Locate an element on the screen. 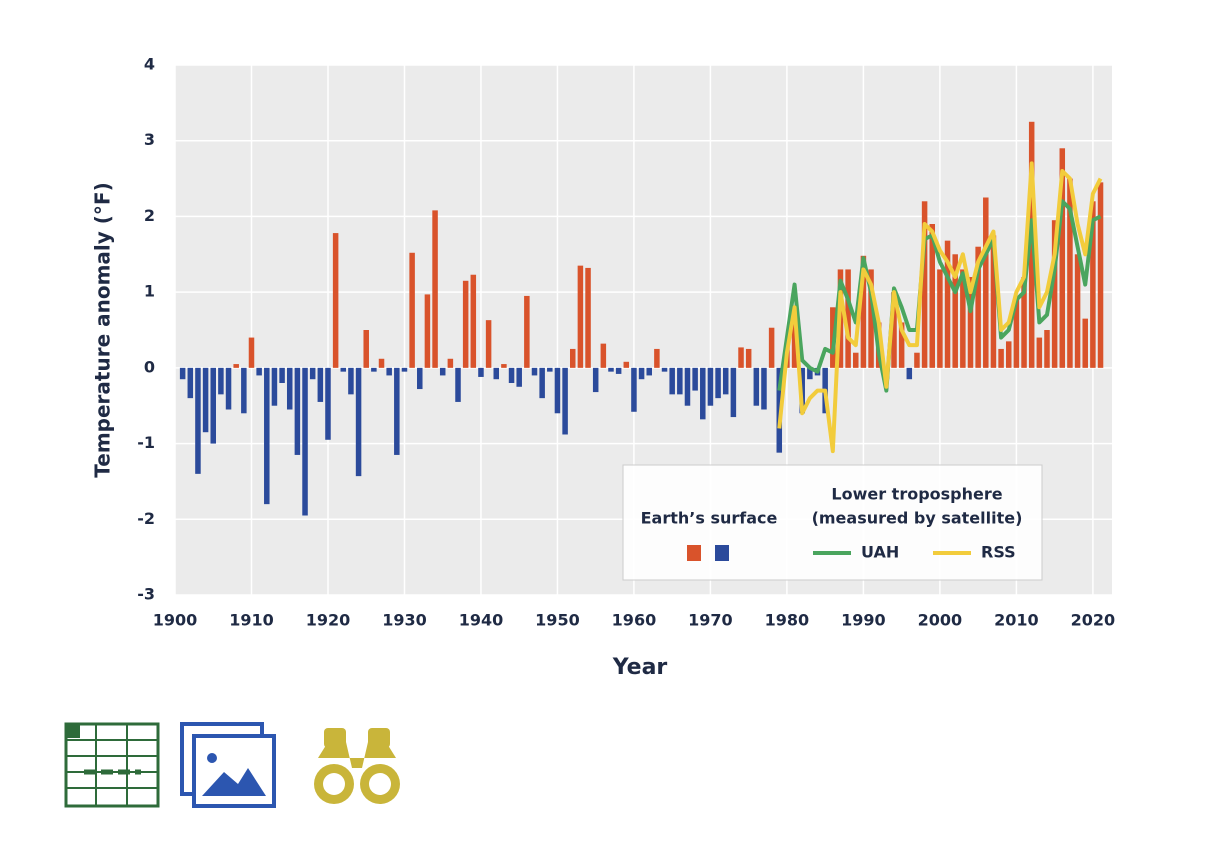 This screenshot has width=1223, height=848. y-tick-label: 2 is located at coordinates (149, 215).